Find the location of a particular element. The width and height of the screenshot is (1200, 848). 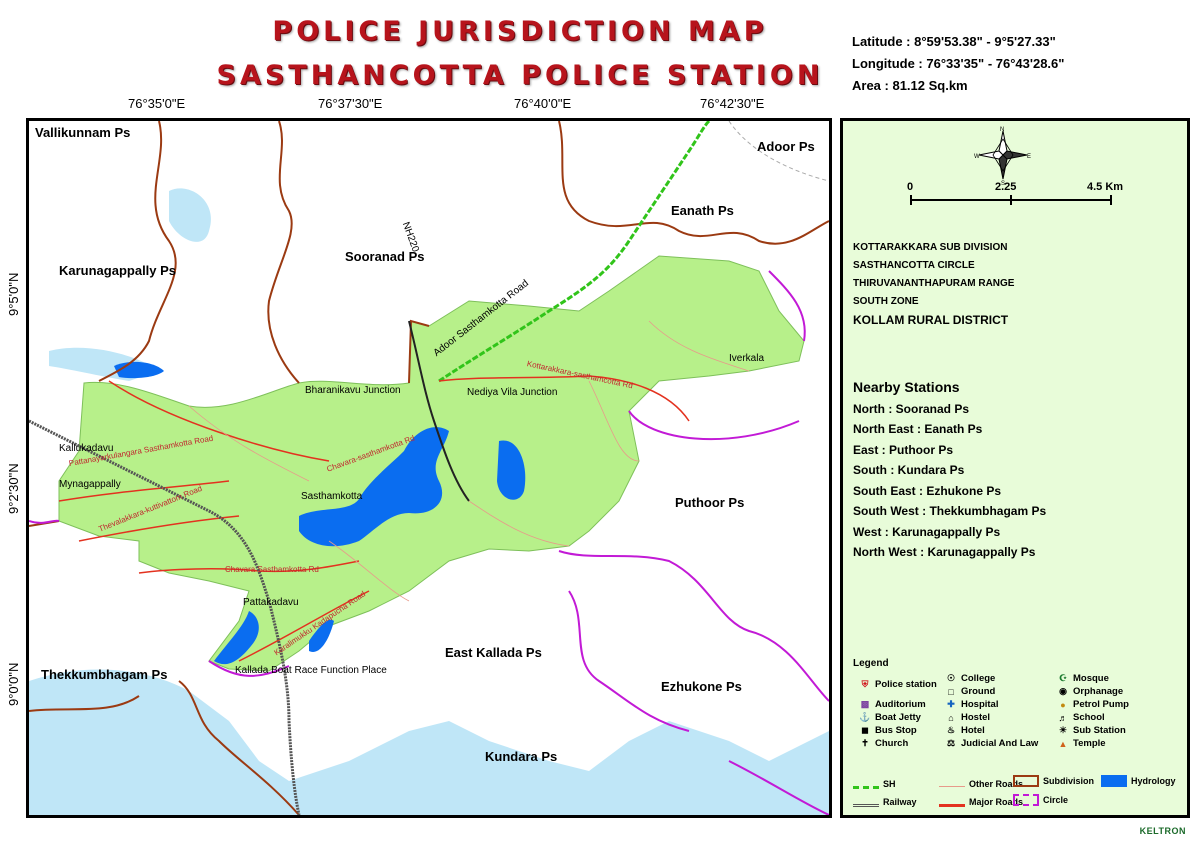

nearby-item: North West : Karunagappally Ps is located at coordinates (944, 552).